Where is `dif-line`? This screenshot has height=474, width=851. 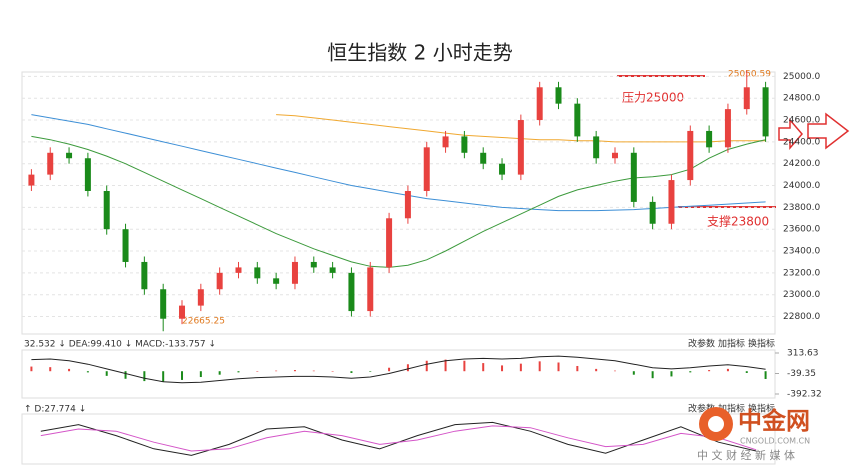 dif-line is located at coordinates (398, 369).